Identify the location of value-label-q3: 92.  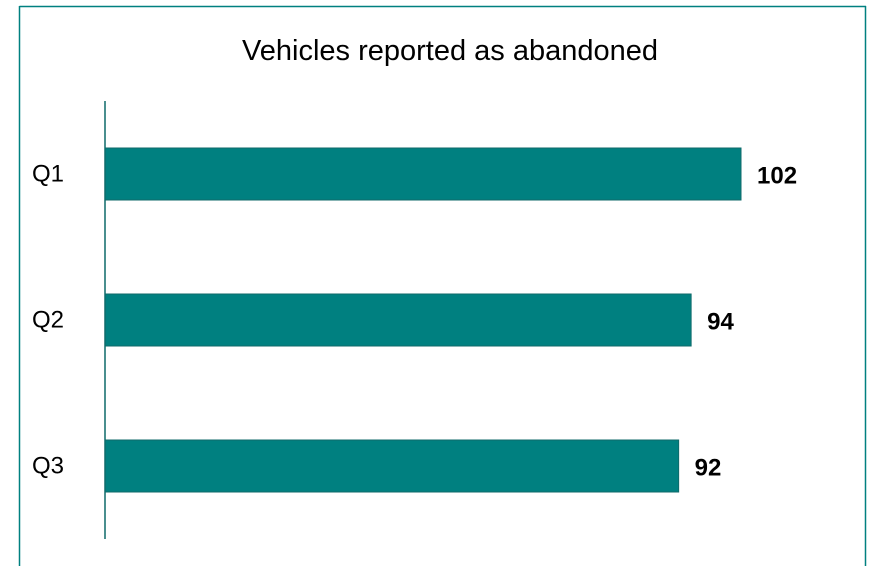
(708, 468).